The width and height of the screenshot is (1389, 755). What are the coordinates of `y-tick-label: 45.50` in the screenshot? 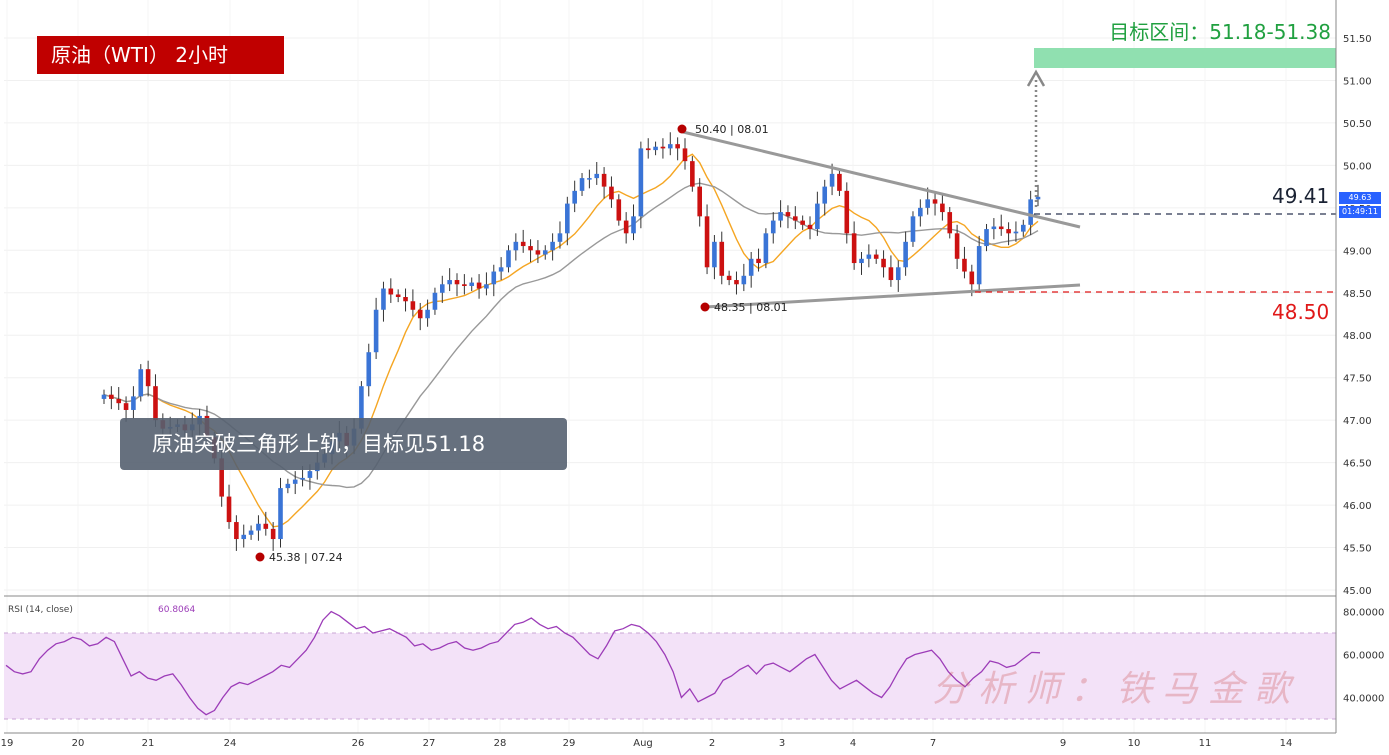 It's located at (1357, 549).